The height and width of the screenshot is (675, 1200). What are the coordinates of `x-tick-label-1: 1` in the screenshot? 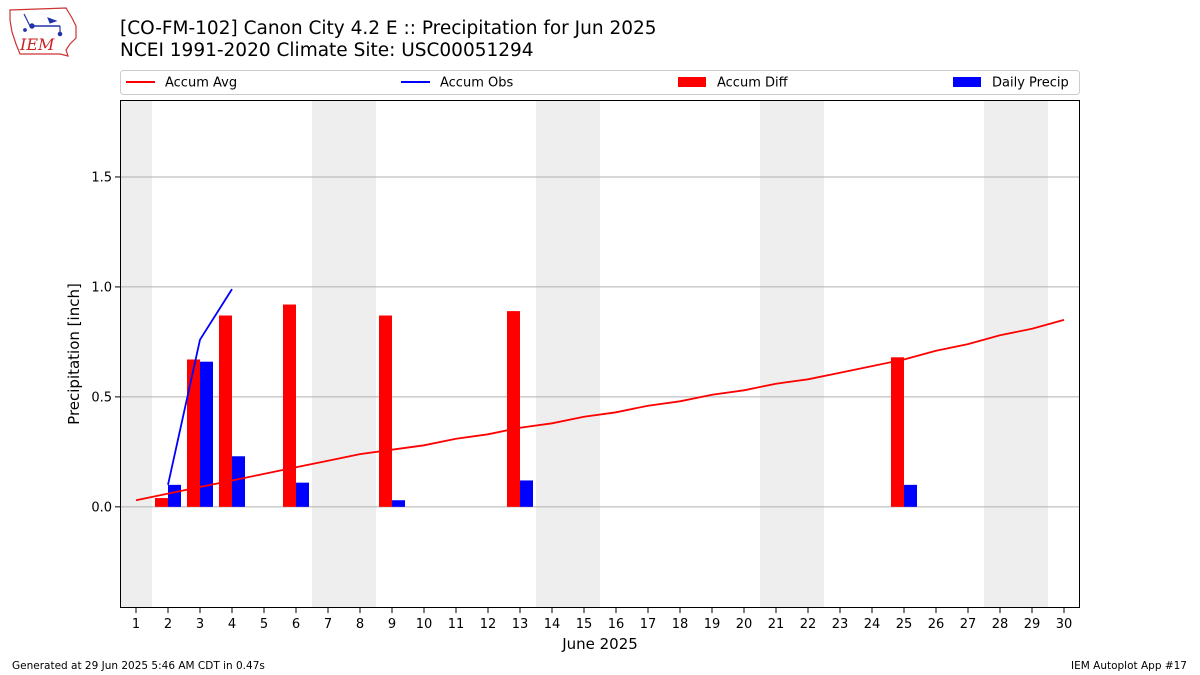 It's located at (136, 624).